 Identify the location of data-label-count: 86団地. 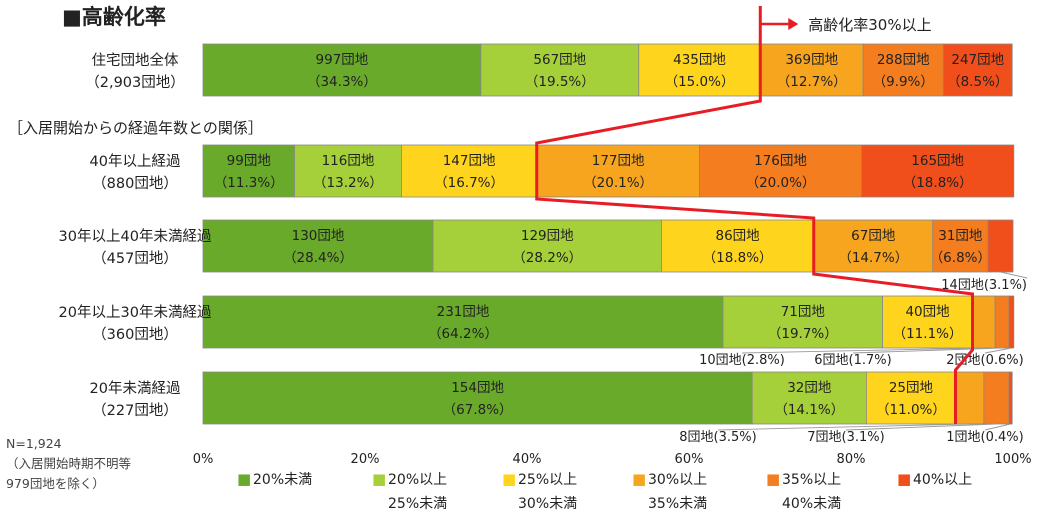
(738, 236).